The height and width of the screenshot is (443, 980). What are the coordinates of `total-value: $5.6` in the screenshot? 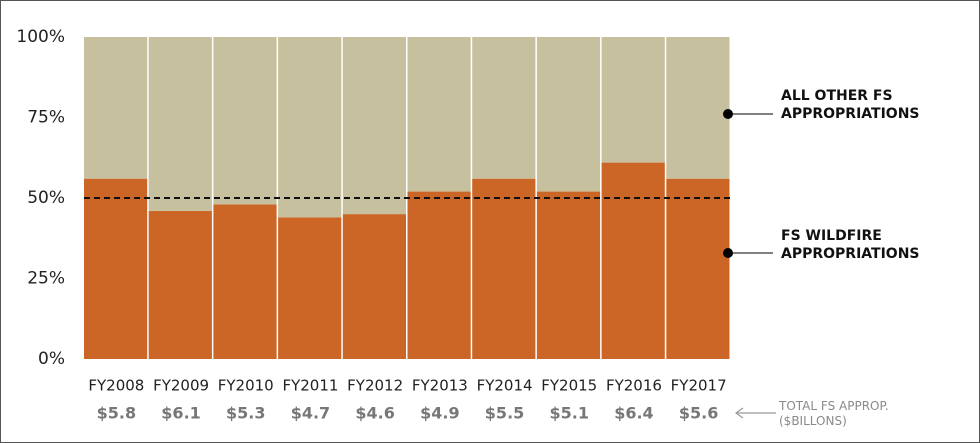 It's located at (698, 413).